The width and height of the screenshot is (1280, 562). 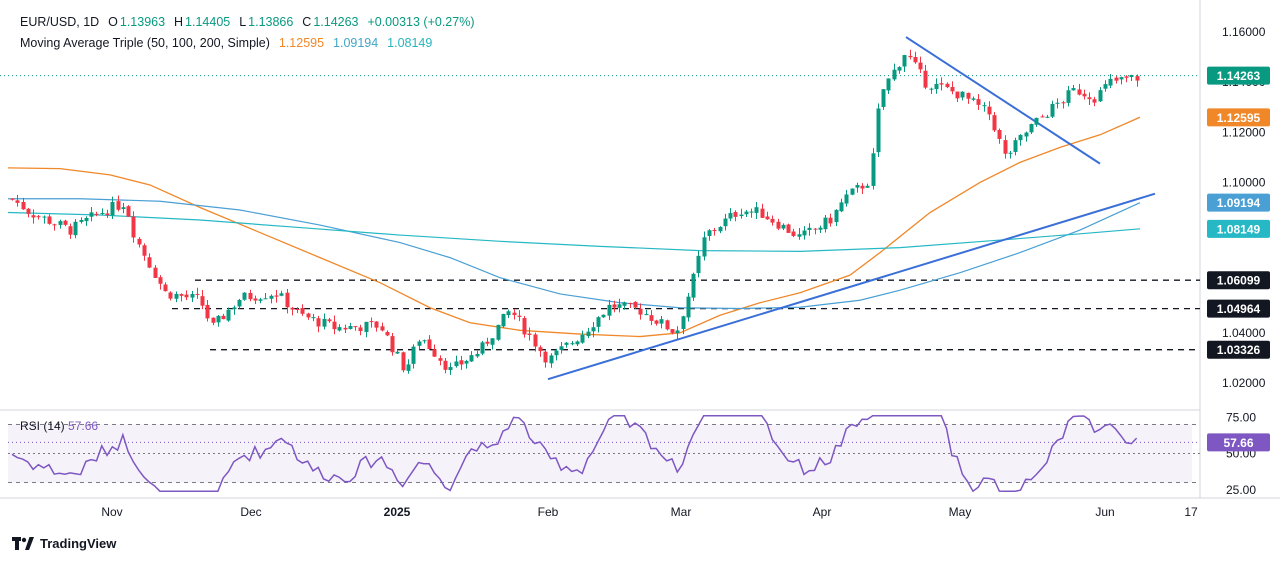 I want to click on time-tick-label: 17, so click(x=1191, y=512).